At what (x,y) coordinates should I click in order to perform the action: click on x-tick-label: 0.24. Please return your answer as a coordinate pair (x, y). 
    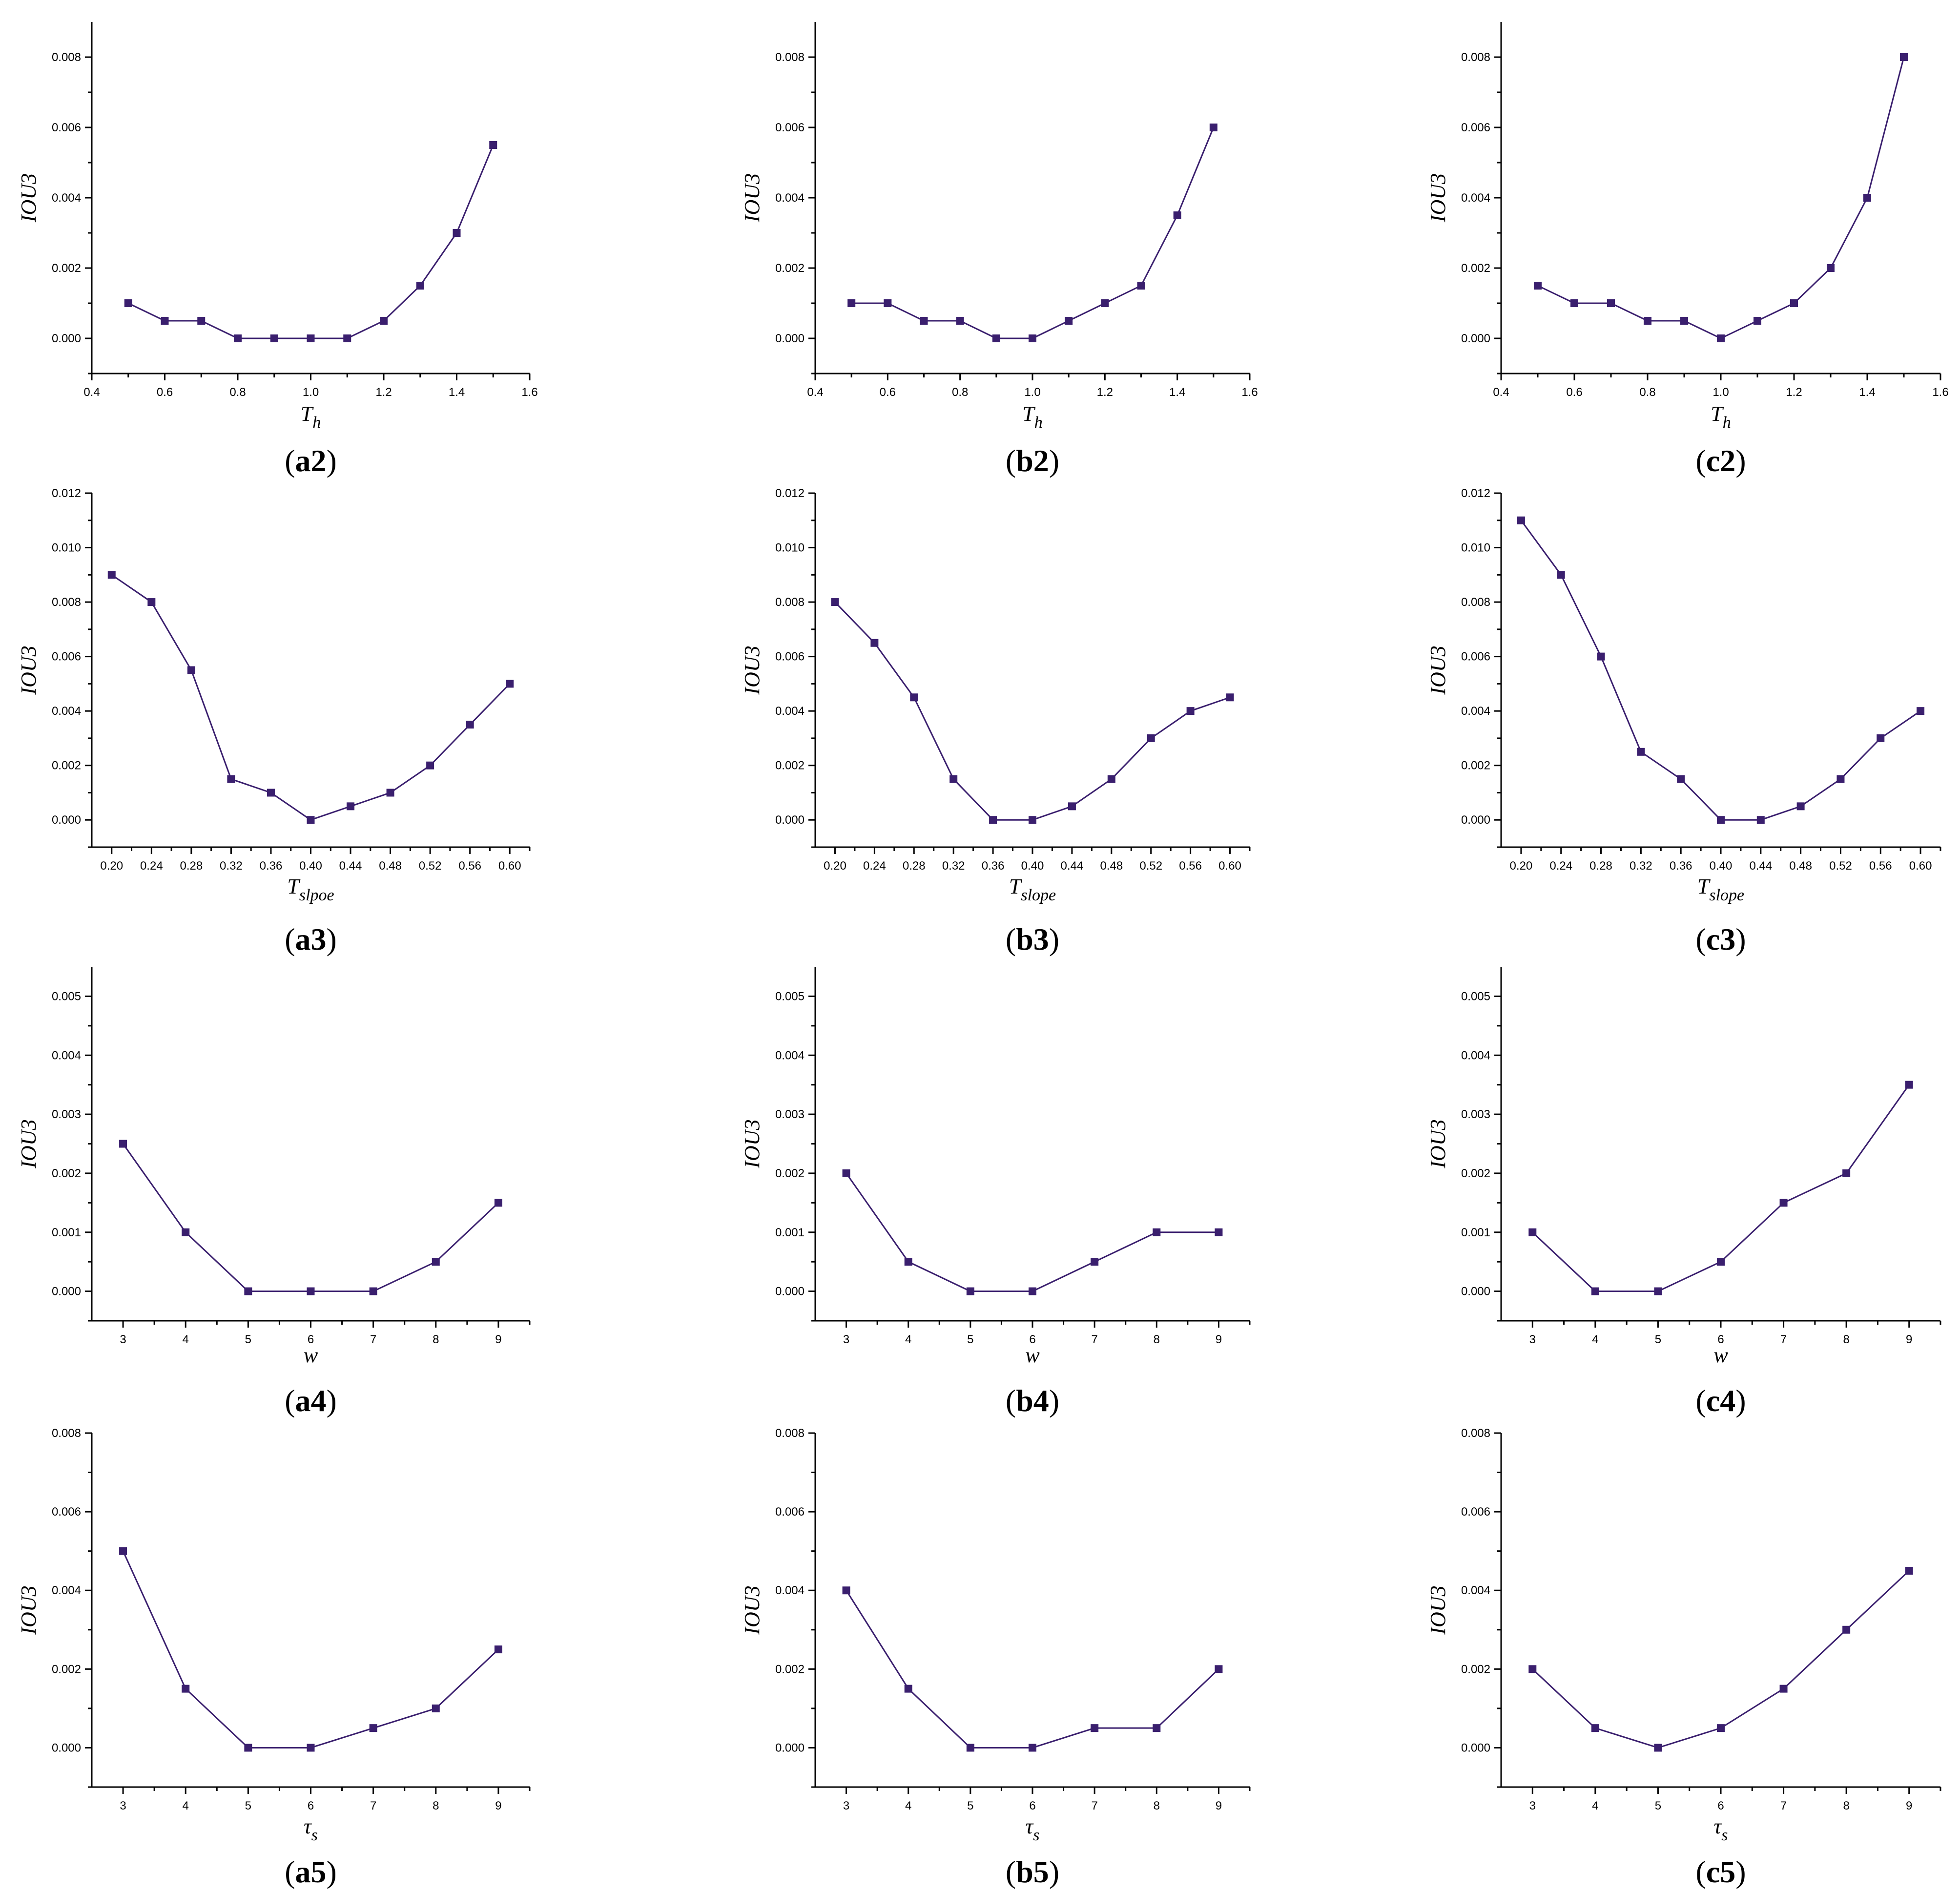
    Looking at the image, I should click on (1561, 866).